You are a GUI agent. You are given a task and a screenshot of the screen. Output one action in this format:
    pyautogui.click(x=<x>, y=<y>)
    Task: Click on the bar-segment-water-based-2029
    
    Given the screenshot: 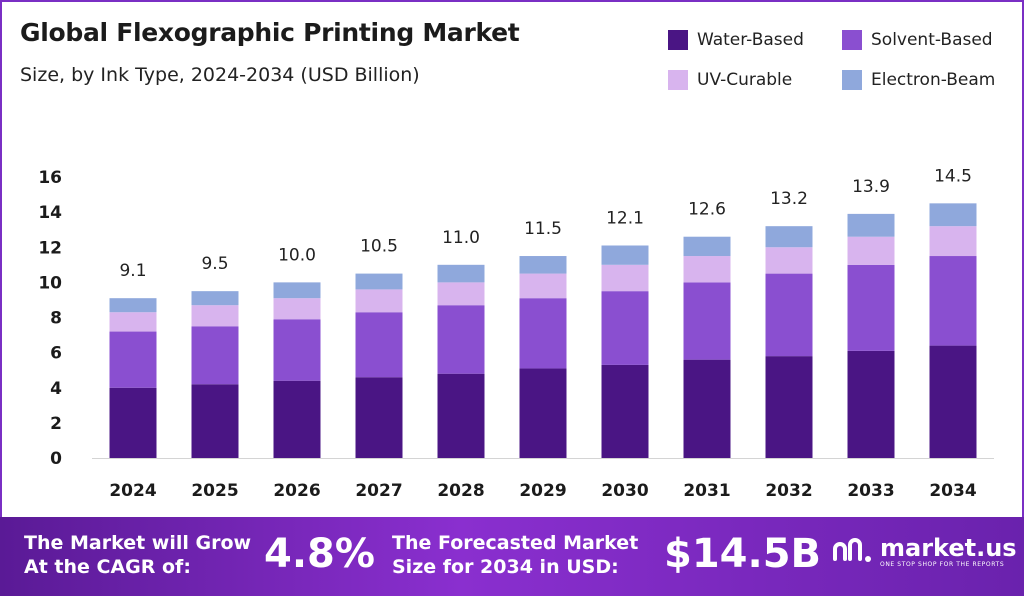 What is the action you would take?
    pyautogui.click(x=543, y=413)
    